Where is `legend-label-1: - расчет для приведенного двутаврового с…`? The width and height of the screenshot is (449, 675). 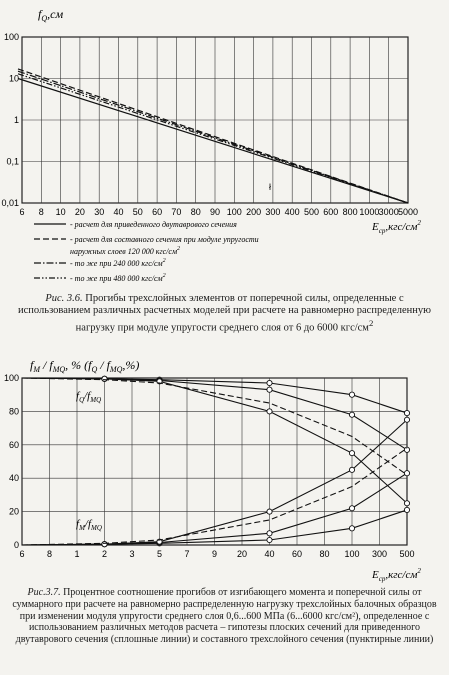 legend-label-1: - расчет для приведенного двутаврового с… is located at coordinates (153, 224).